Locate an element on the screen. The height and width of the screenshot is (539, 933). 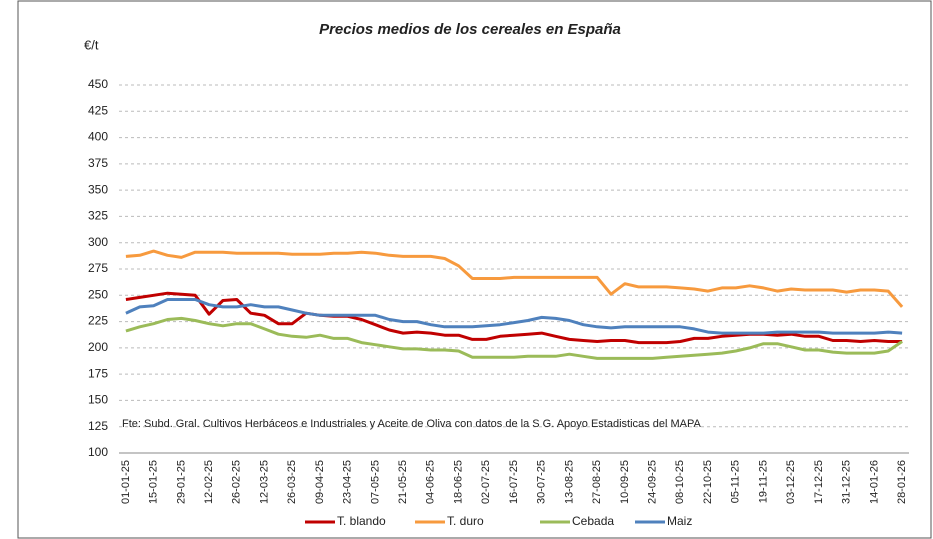
y-tick-label: 200 is located at coordinates (98, 347).